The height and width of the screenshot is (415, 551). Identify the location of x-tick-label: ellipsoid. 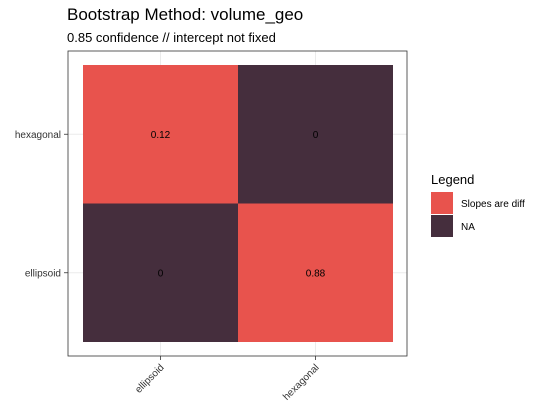
(149, 378).